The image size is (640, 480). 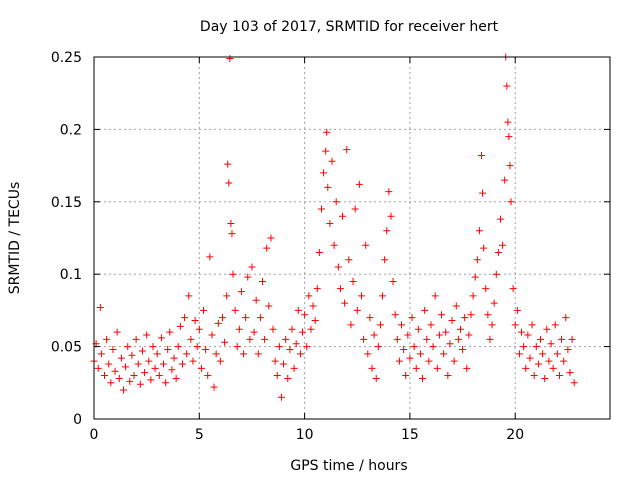 What do you see at coordinates (515, 435) in the screenshot?
I see `x-tick-label: 20` at bounding box center [515, 435].